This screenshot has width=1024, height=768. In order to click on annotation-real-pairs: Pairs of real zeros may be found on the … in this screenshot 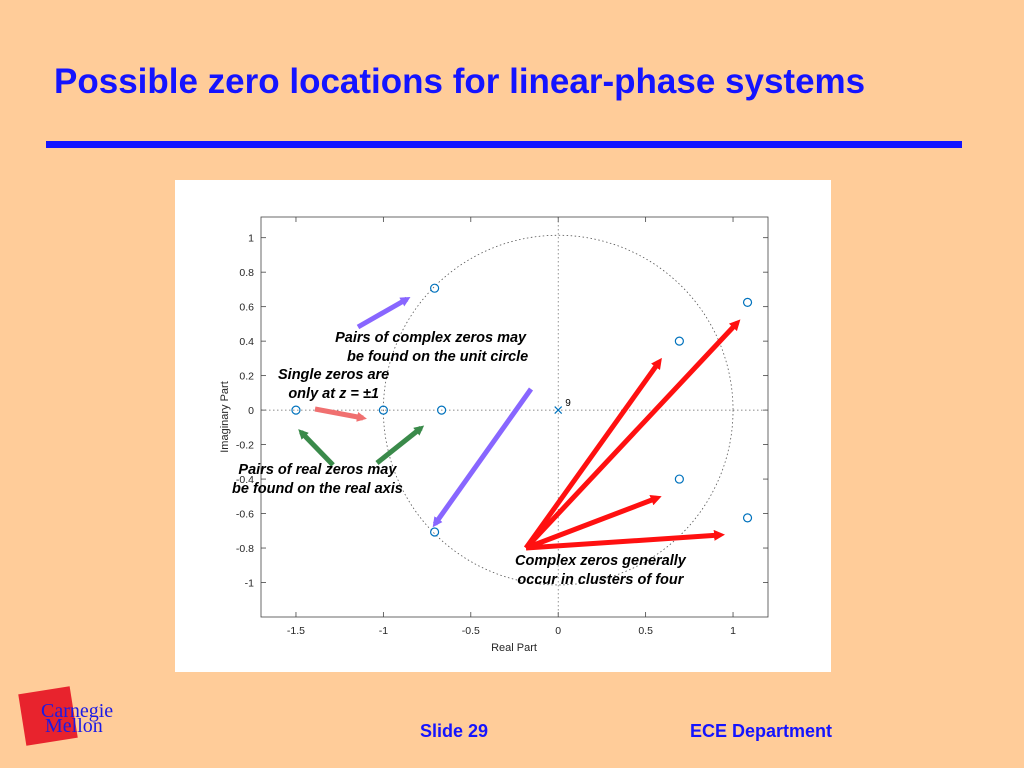, I will do `click(317, 479)`.